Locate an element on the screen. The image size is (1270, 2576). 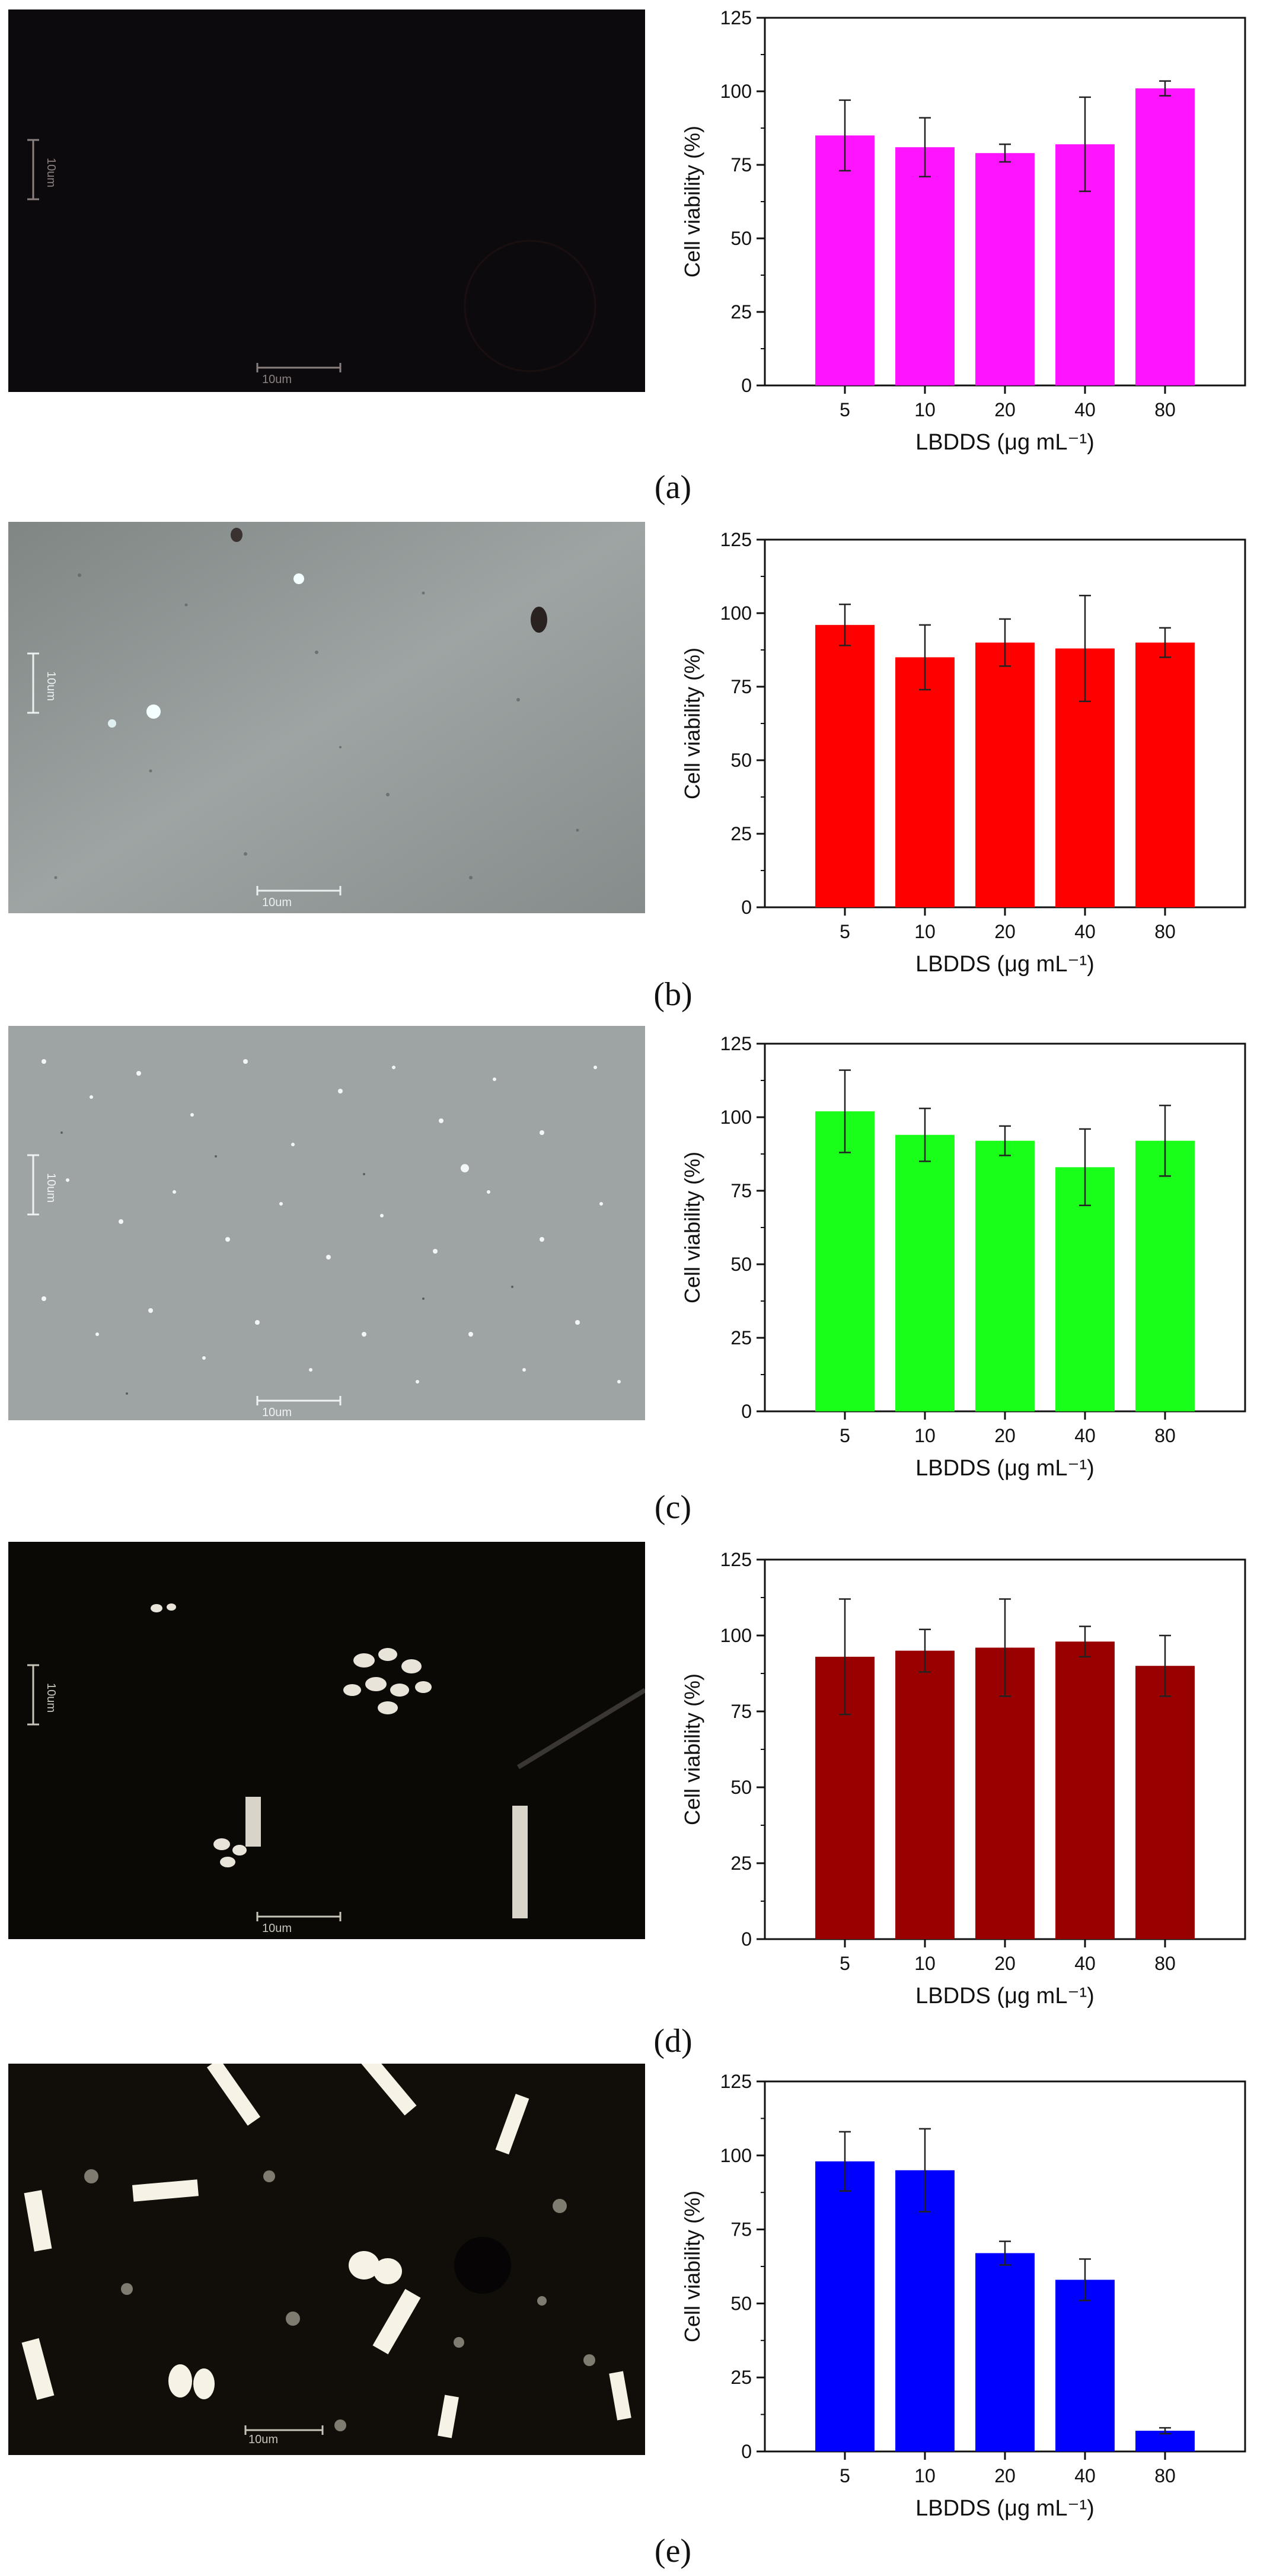
micrograph-e: 10um is located at coordinates (326, 2259).